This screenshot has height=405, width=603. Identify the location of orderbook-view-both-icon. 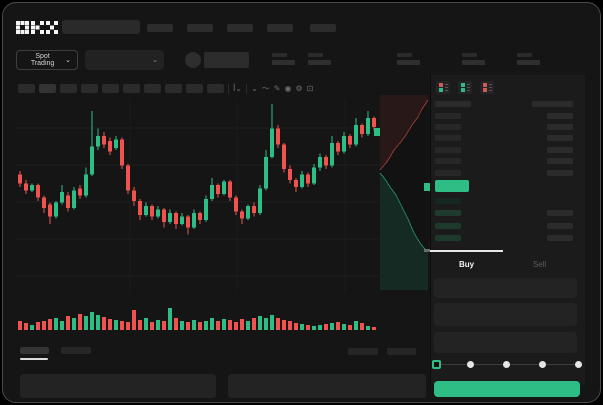
(443, 87).